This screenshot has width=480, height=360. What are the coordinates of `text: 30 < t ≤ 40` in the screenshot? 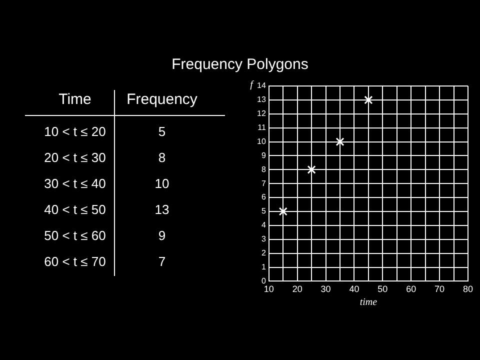 It's located at (75, 183).